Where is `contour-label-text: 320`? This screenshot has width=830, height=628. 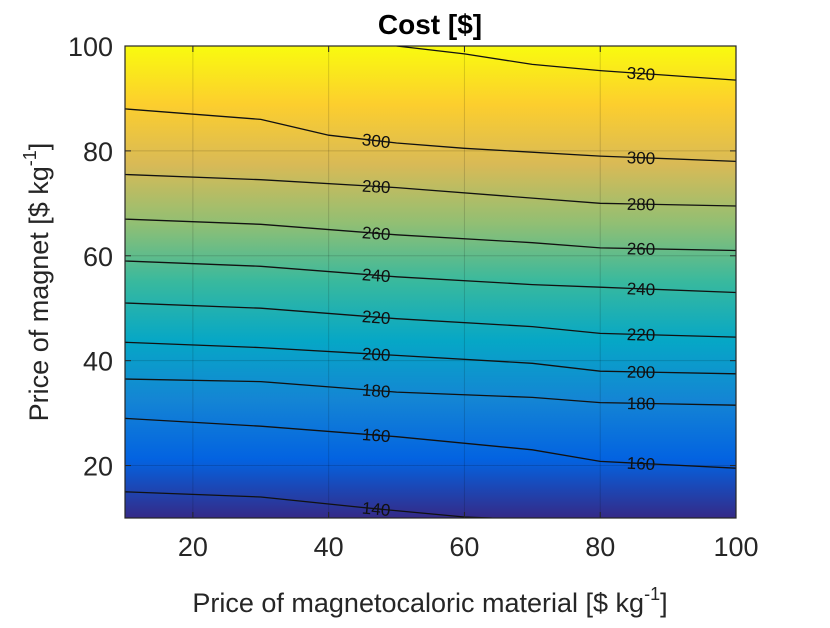
contour-label-text: 320 is located at coordinates (641, 74).